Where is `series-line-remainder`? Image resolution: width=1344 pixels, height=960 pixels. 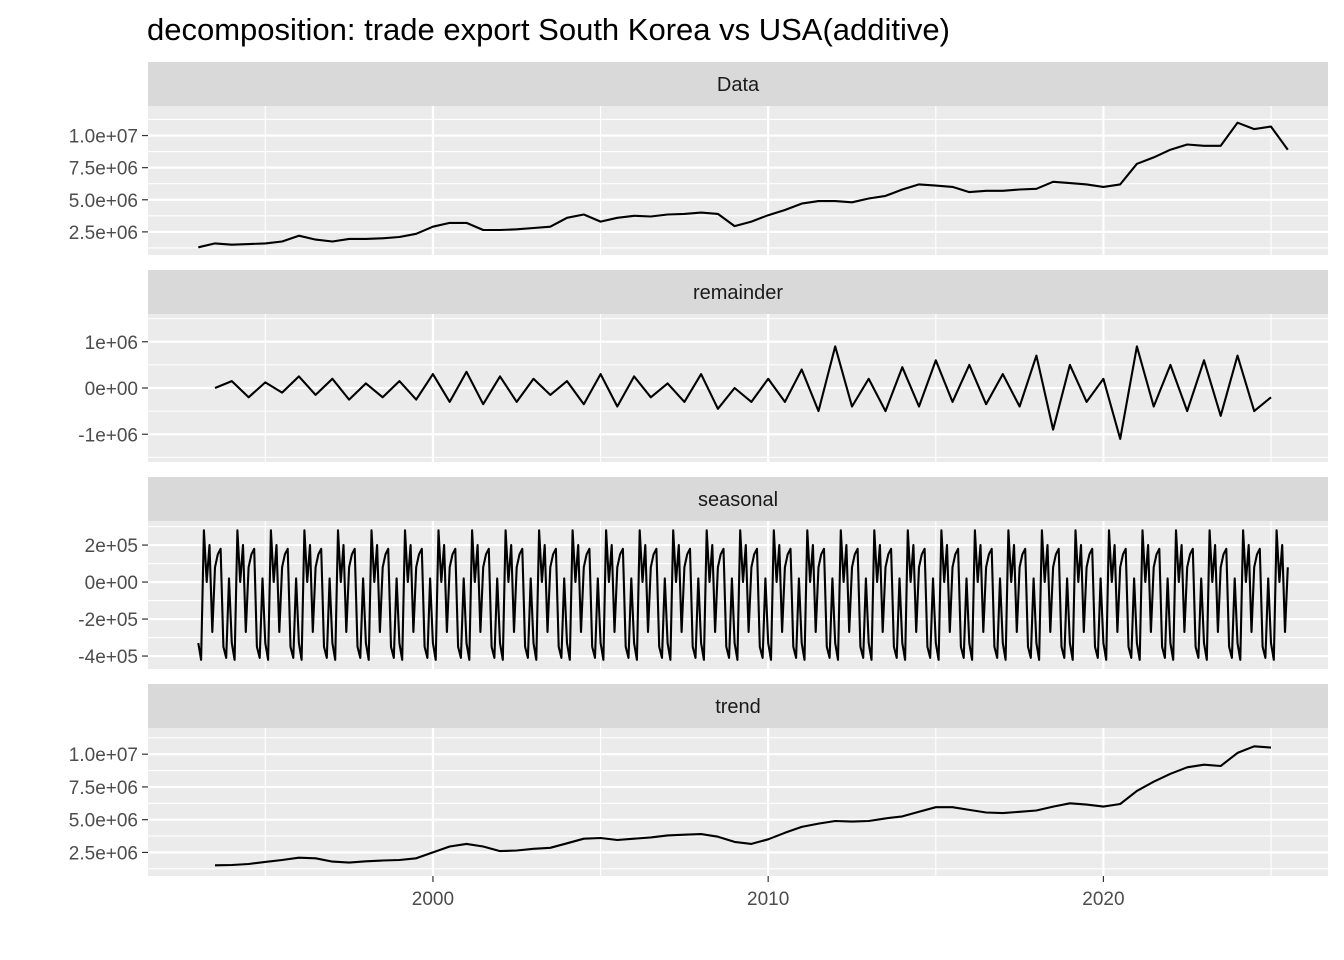 series-line-remainder is located at coordinates (743, 392).